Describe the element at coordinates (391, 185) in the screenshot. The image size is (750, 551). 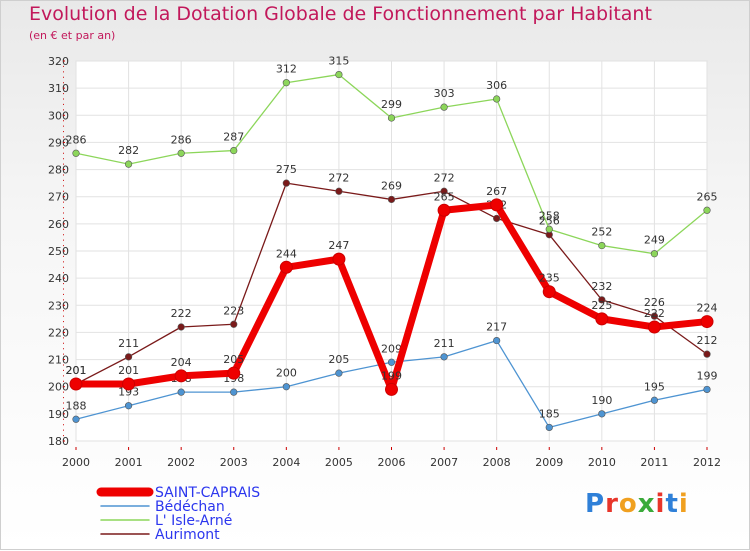
I see `data-label: 269` at that location.